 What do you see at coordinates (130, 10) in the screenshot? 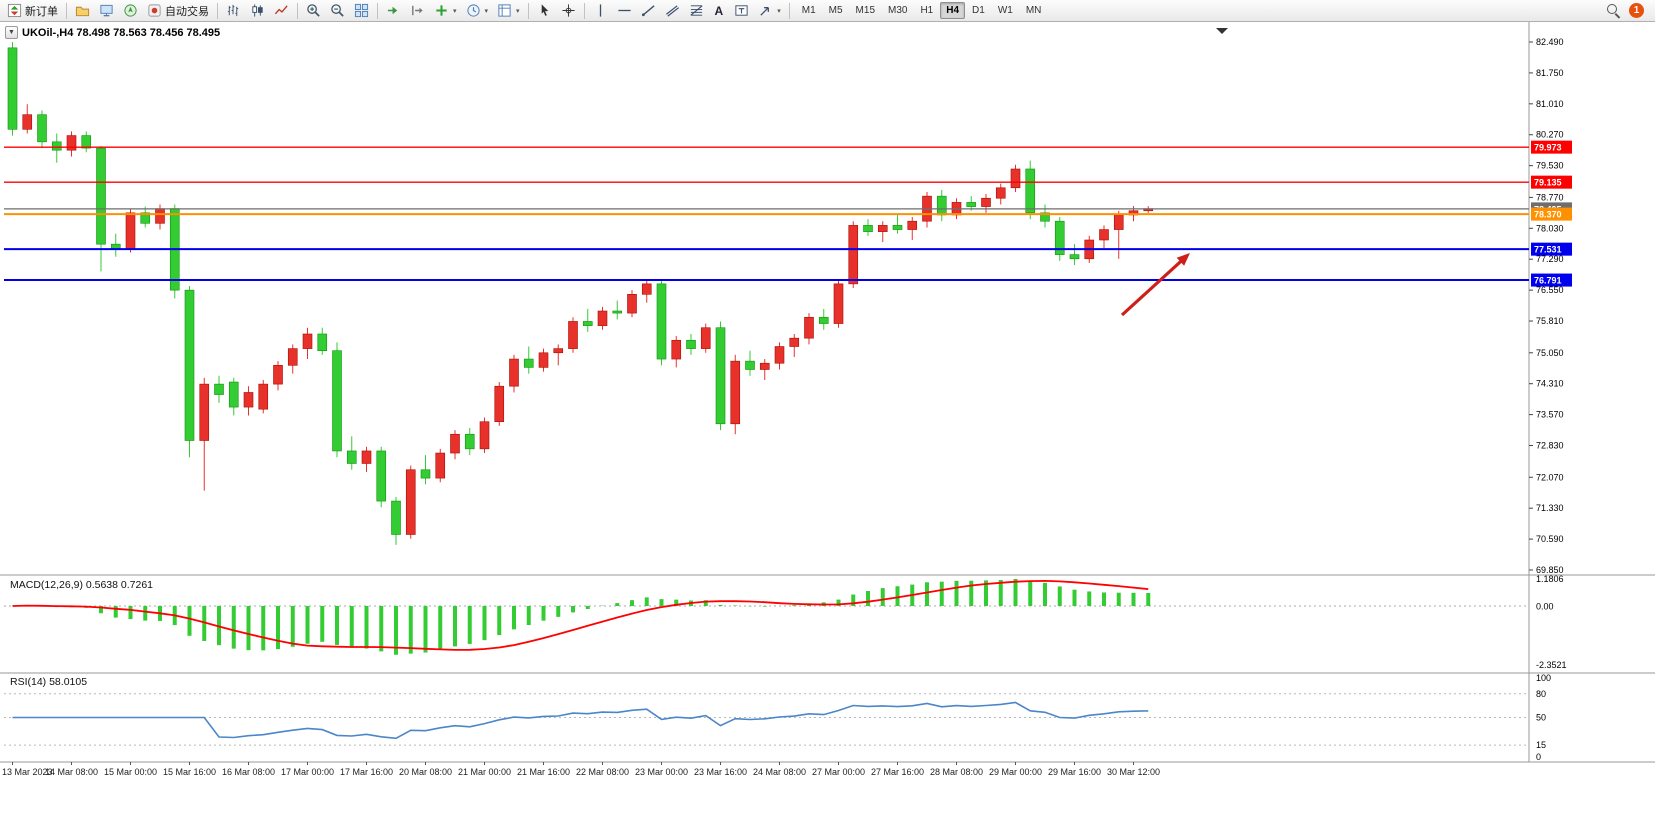
I see `navigator-button` at bounding box center [130, 10].